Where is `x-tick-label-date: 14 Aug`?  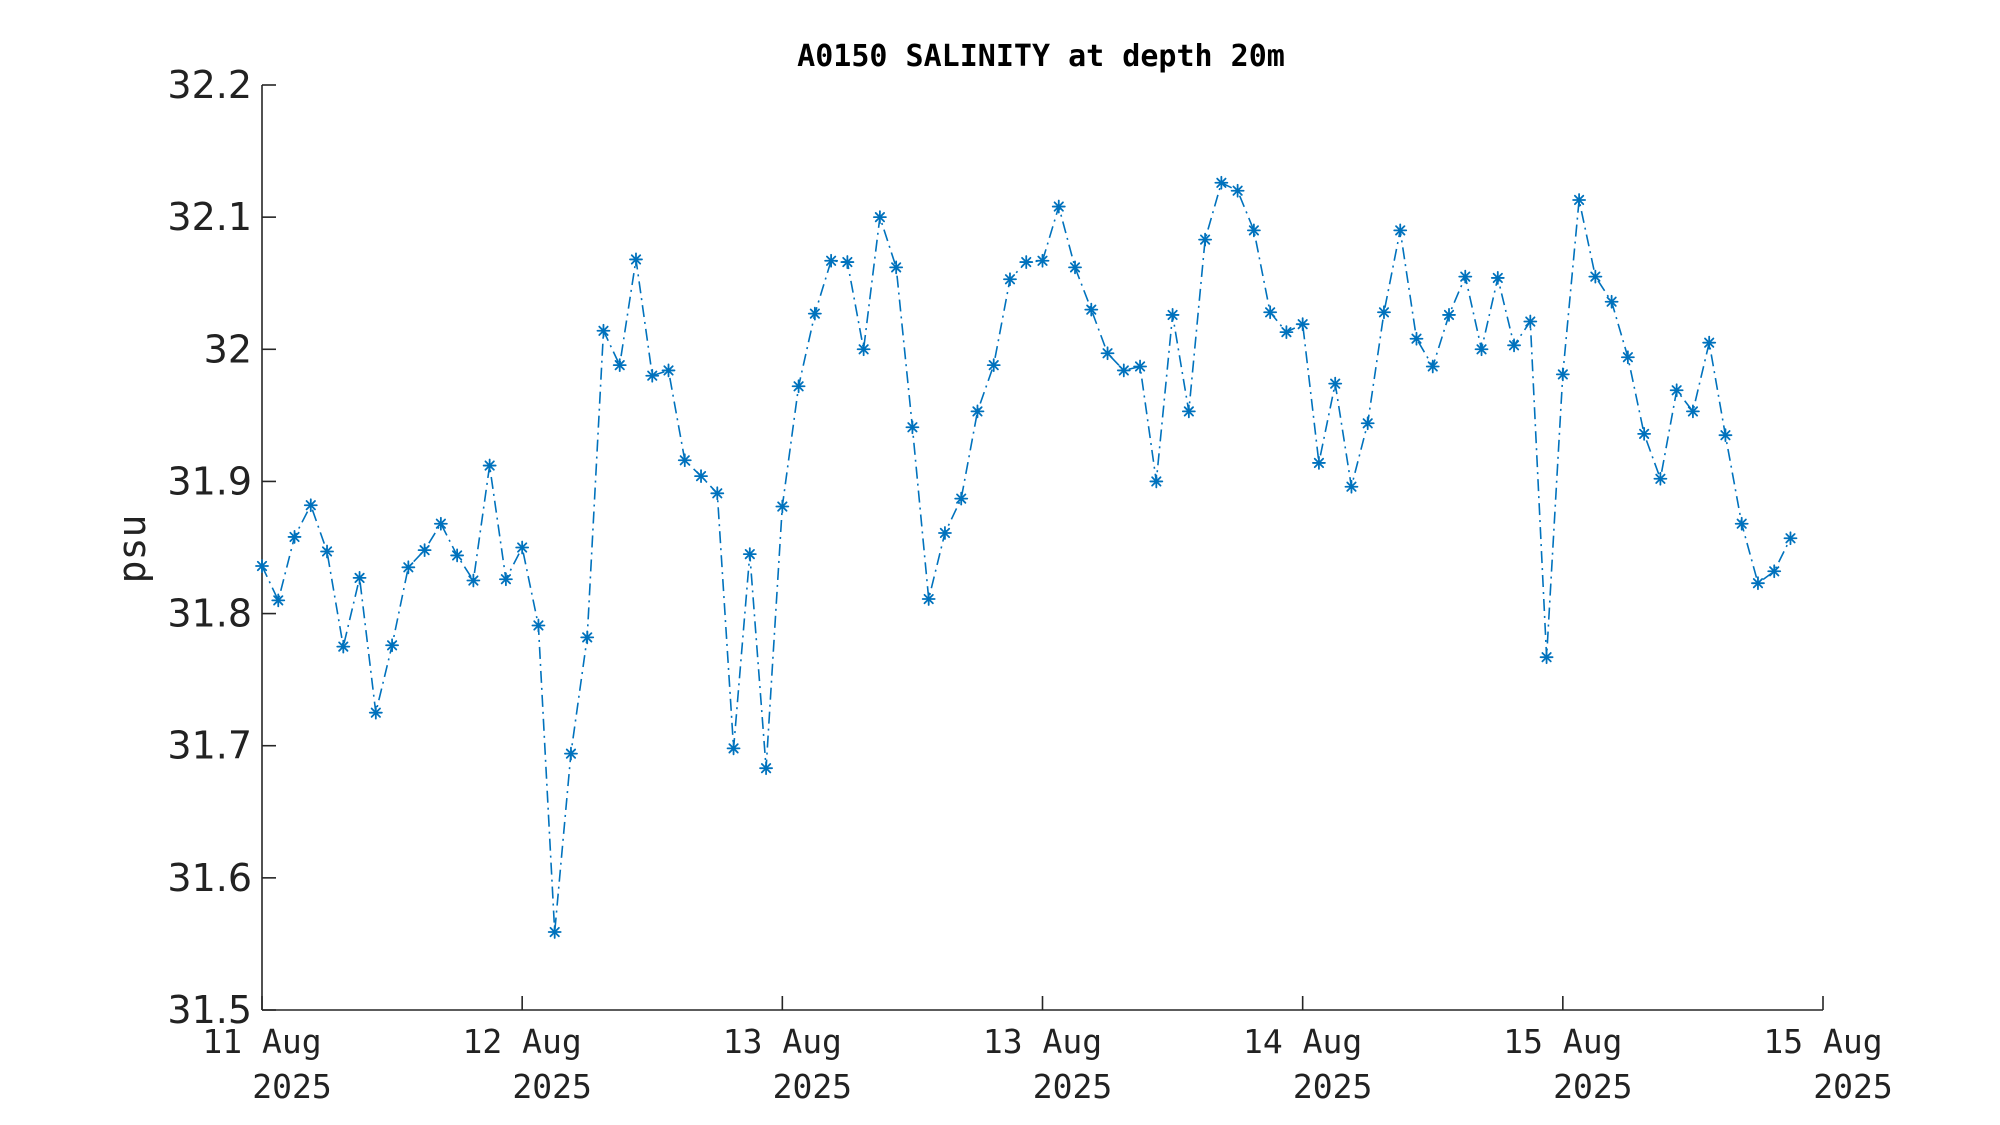 x-tick-label-date: 14 Aug is located at coordinates (1302, 1041).